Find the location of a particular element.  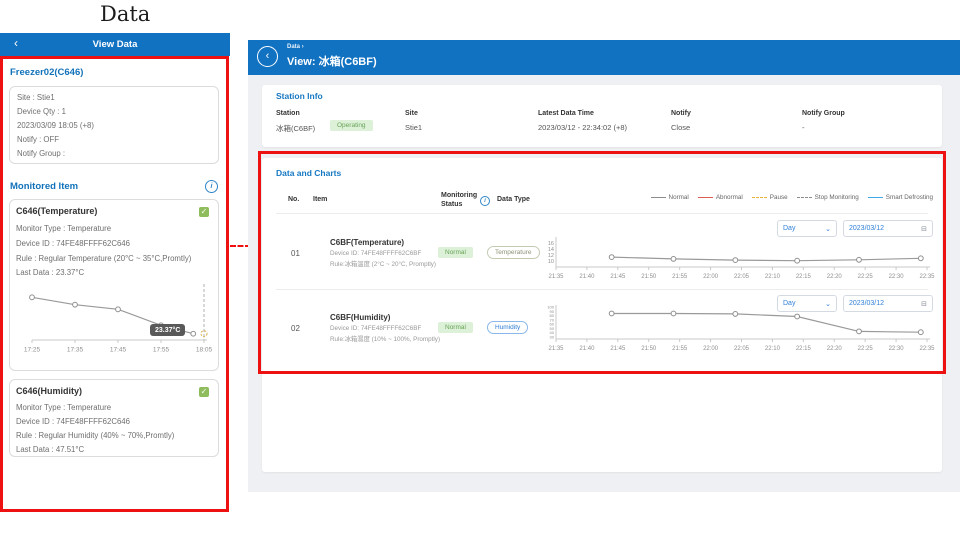

notify-value: Close is located at coordinates (681, 127).